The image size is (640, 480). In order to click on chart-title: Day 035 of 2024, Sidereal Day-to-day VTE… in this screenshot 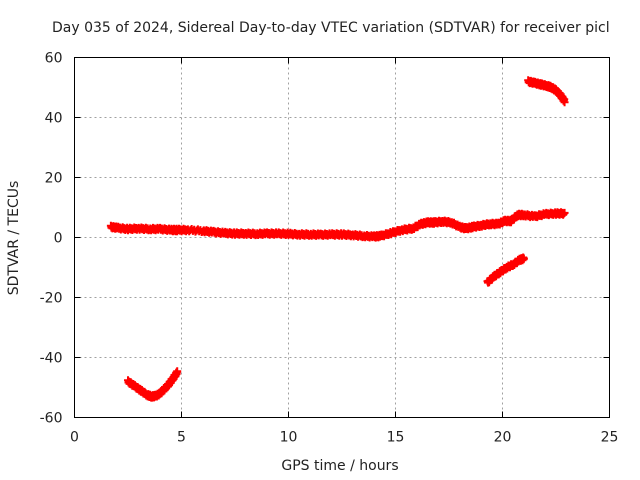, I will do `click(331, 28)`.